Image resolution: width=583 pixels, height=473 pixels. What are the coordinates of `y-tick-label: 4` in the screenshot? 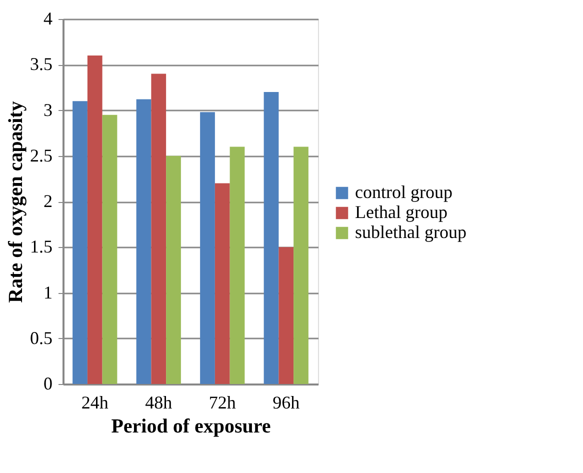 It's located at (48, 18).